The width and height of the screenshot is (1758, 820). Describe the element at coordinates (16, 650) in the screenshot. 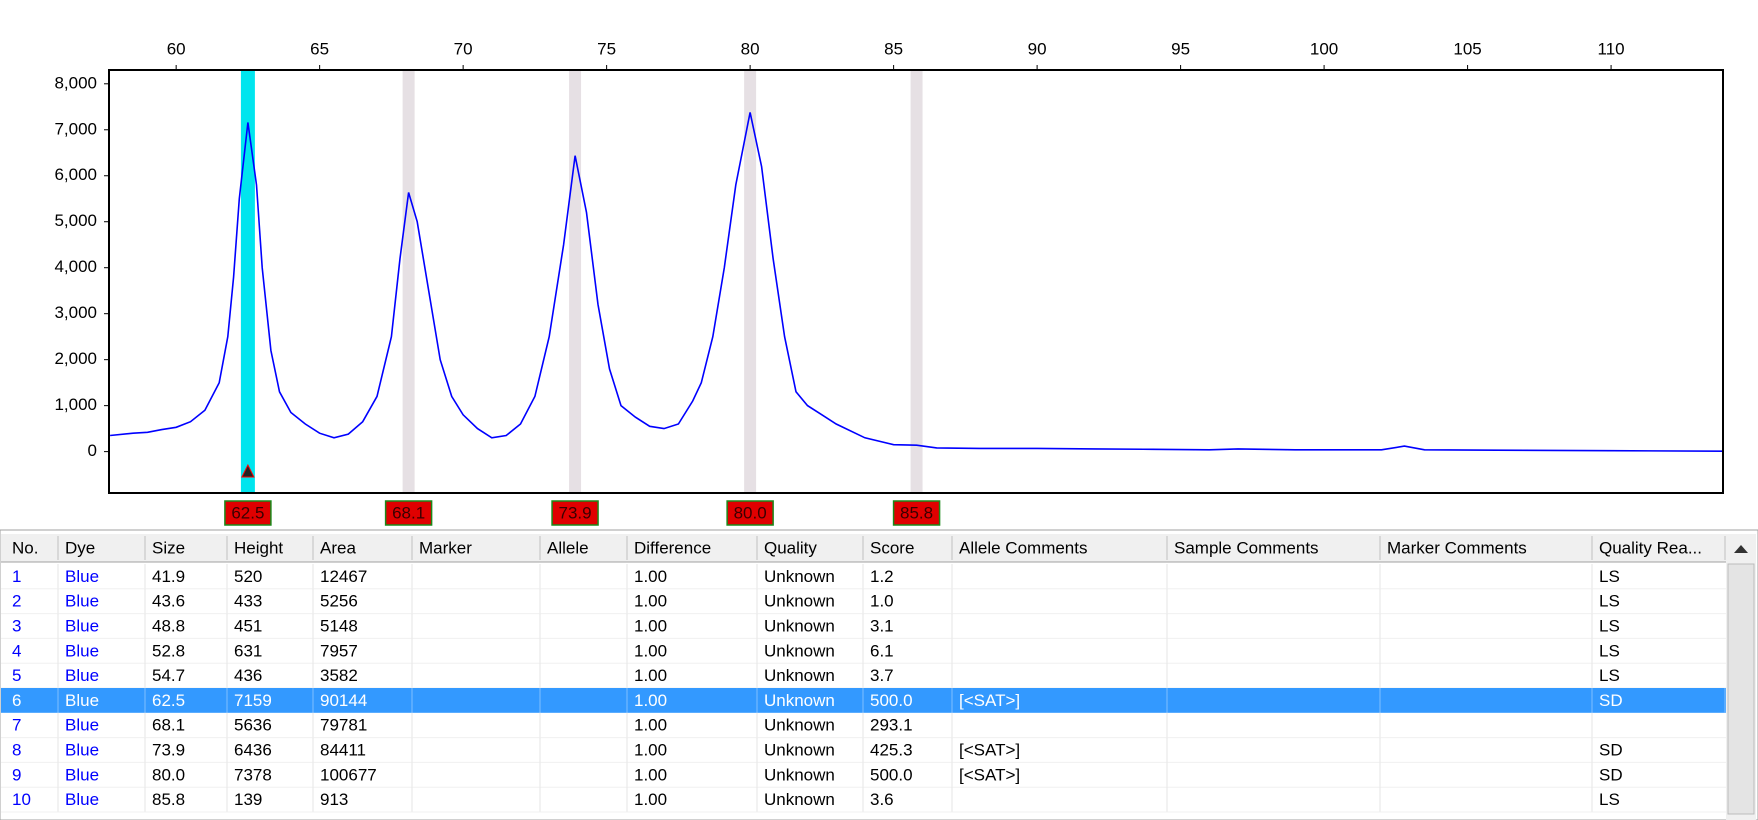

I see `table-cell: 4` at that location.